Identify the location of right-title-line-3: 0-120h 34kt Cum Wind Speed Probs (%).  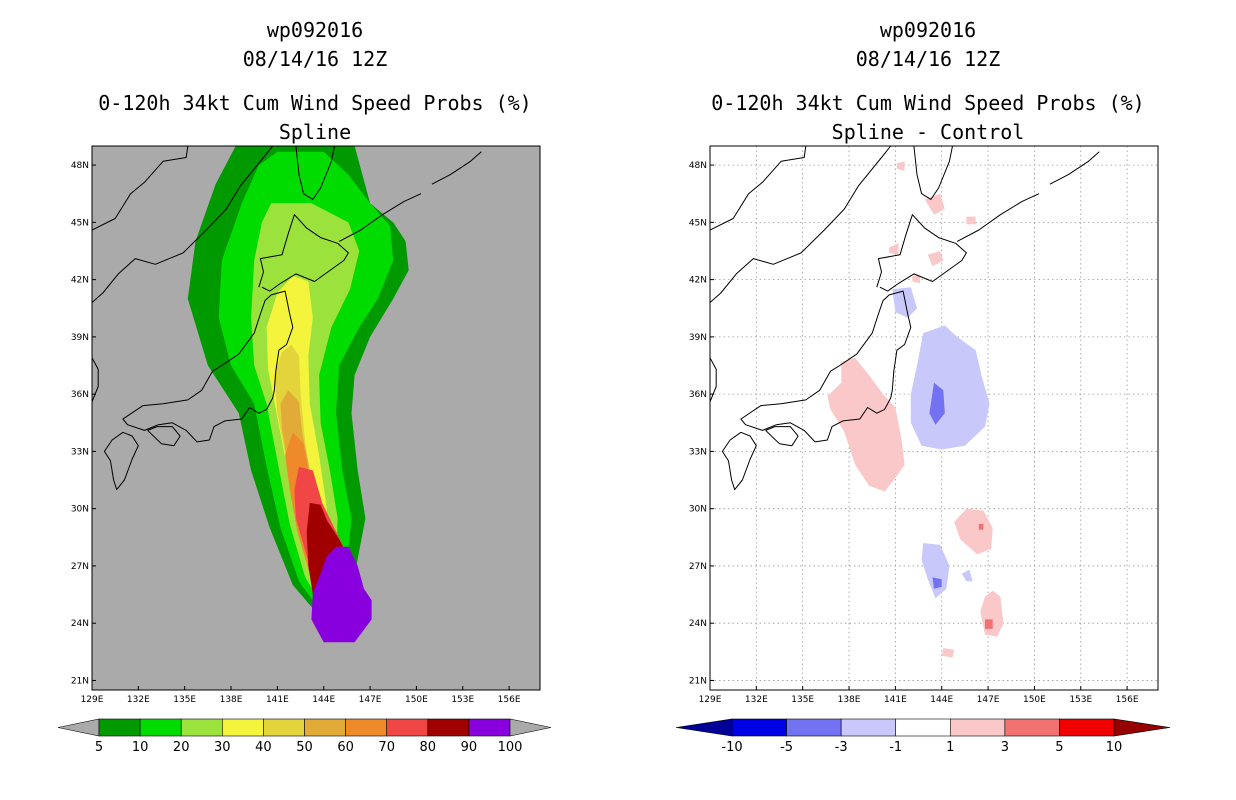
(927, 103).